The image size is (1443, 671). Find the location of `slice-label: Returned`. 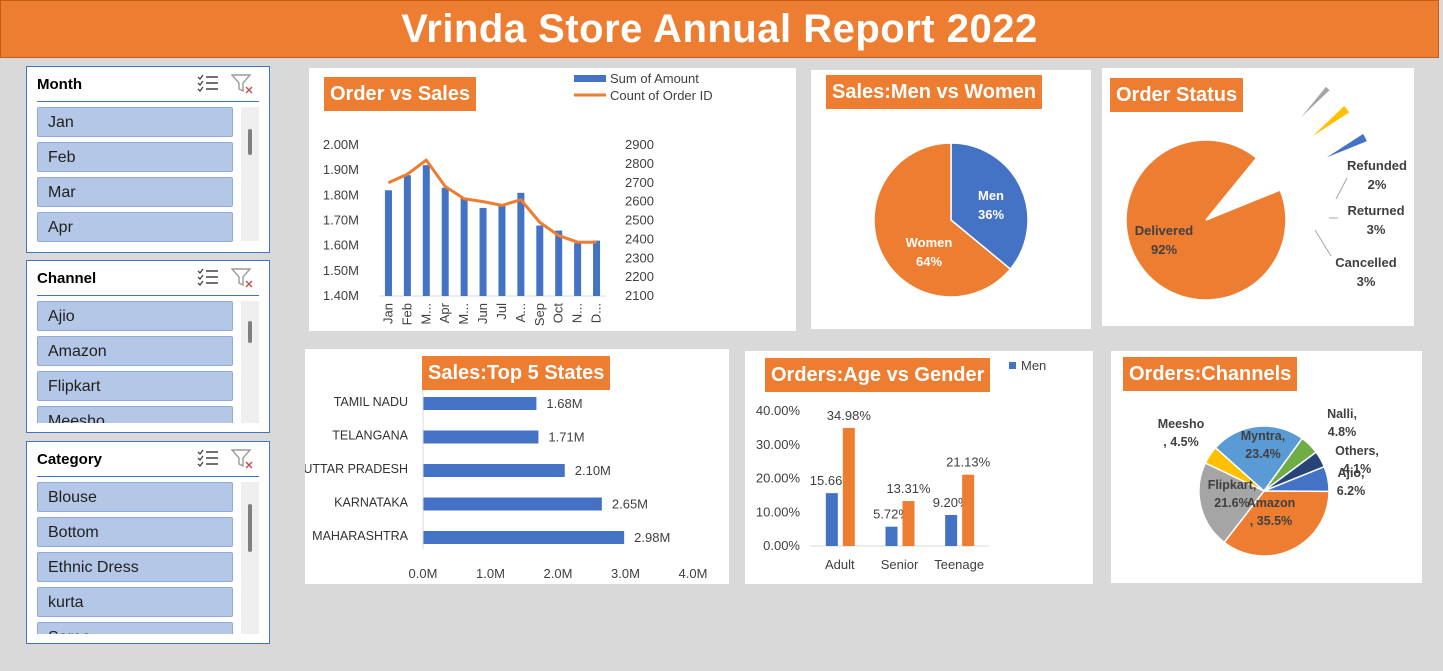

slice-label: Returned is located at coordinates (1375, 210).